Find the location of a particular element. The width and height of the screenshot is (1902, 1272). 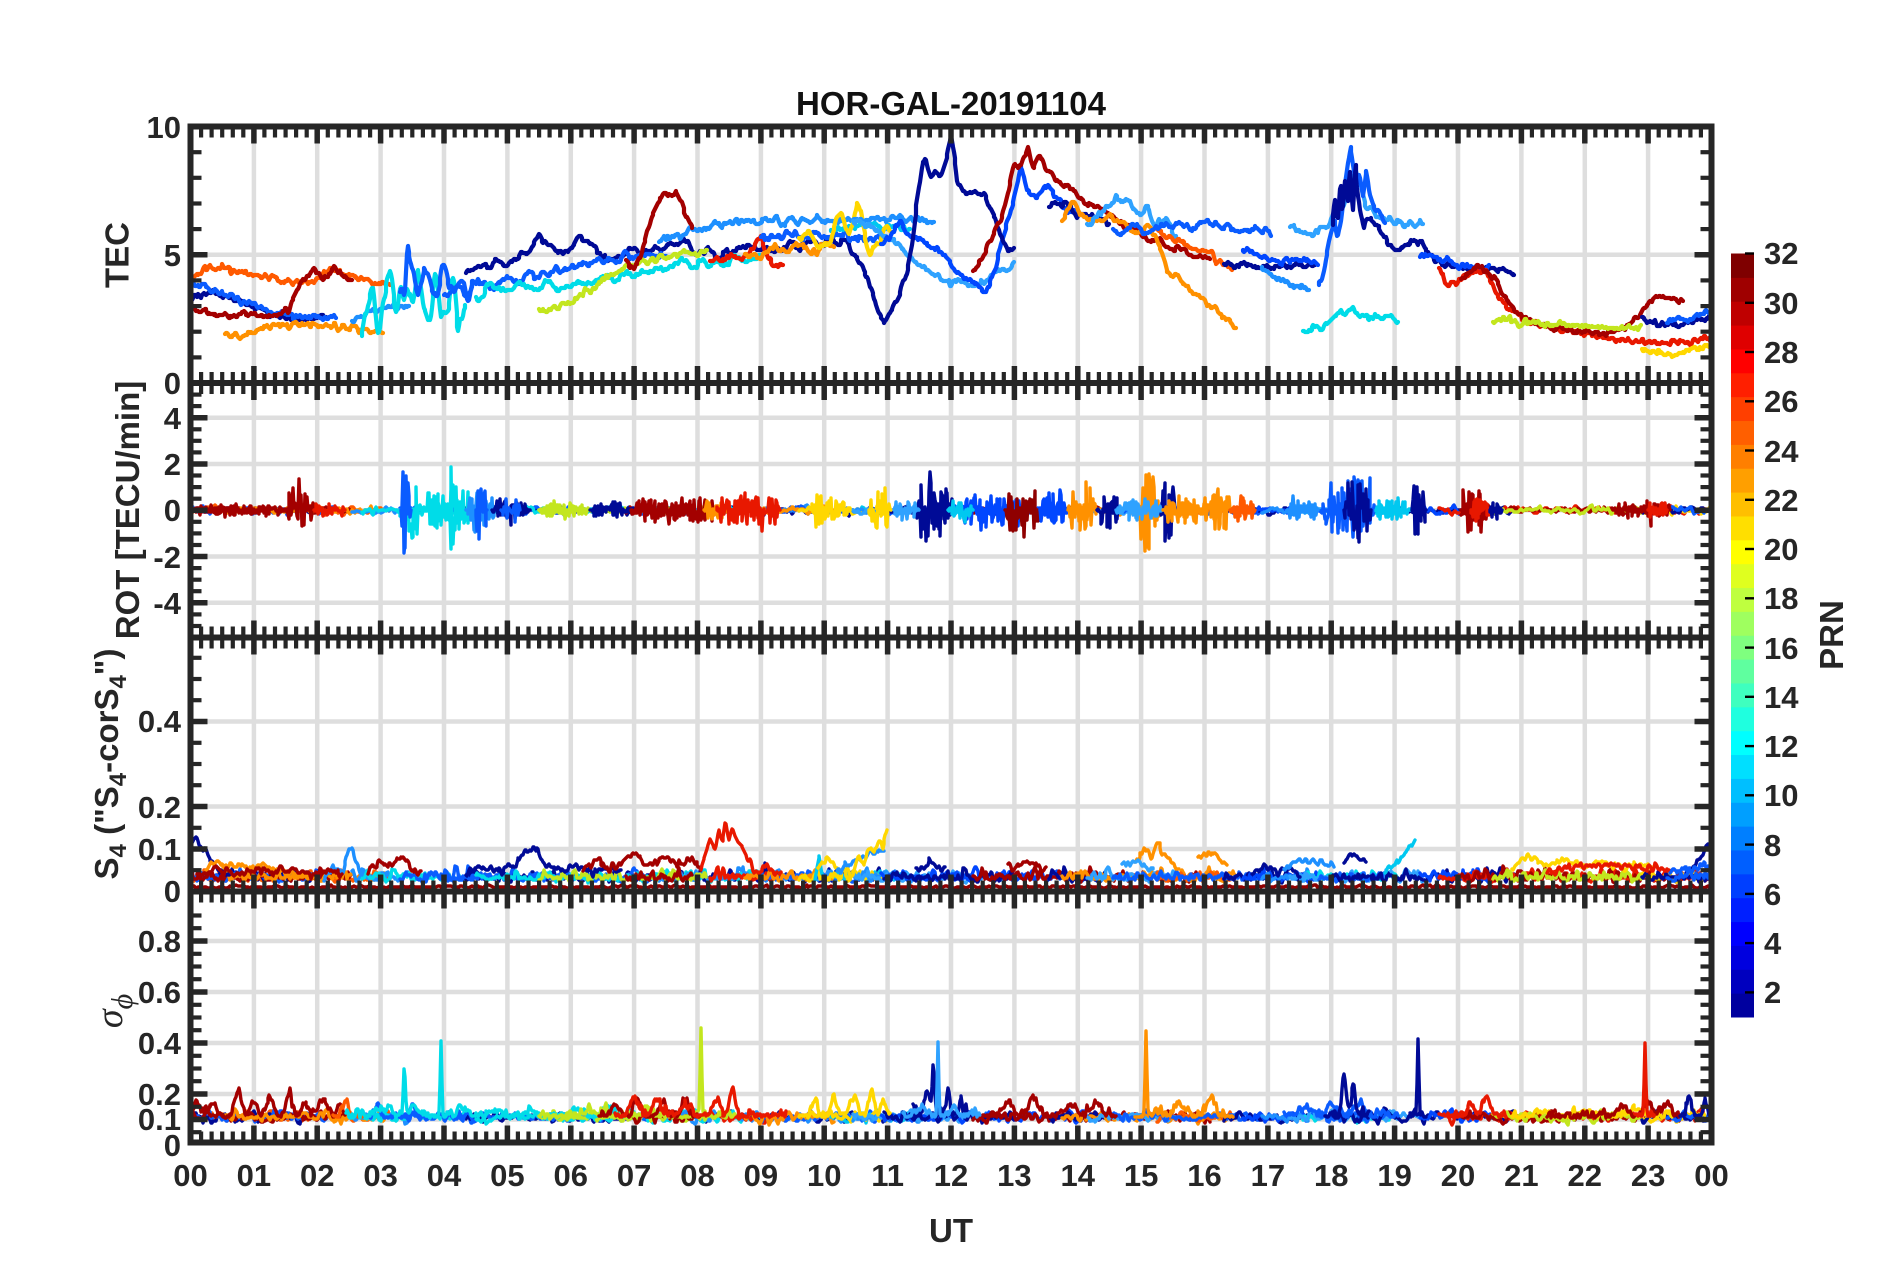

svg-text: 01 is located at coordinates (254, 1175).